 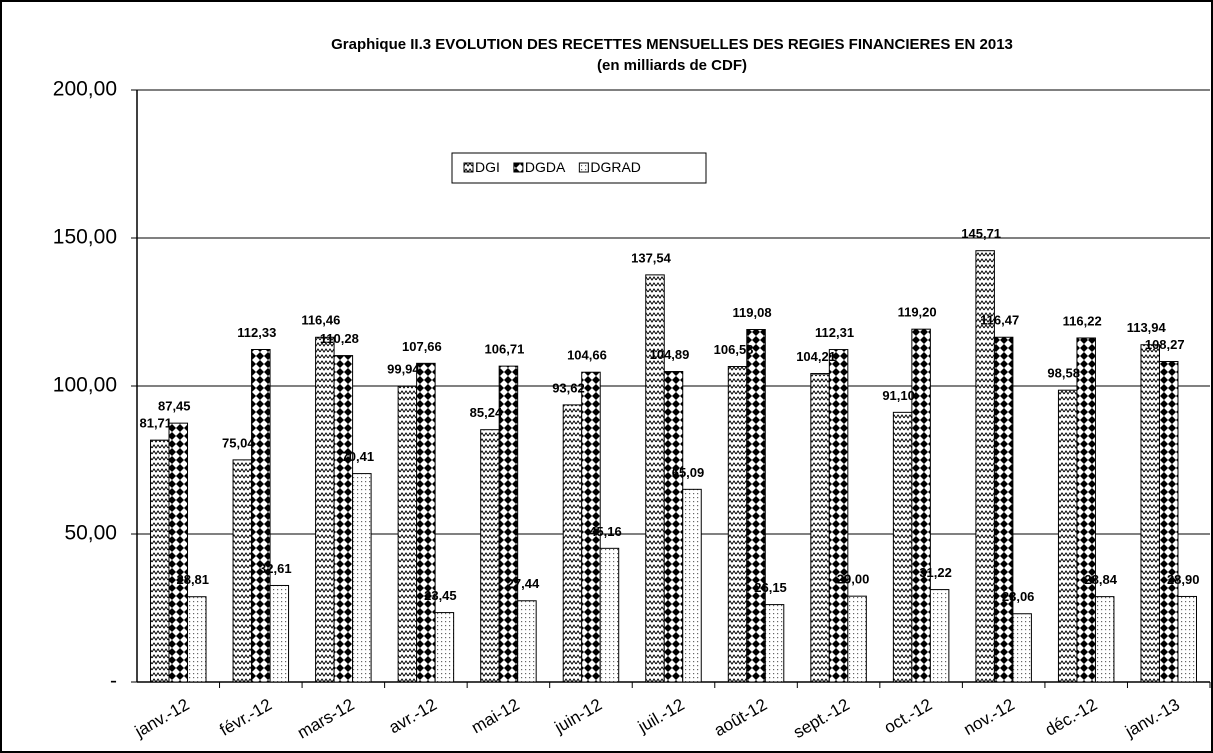 I want to click on data-label: 87,45, so click(x=174, y=406).